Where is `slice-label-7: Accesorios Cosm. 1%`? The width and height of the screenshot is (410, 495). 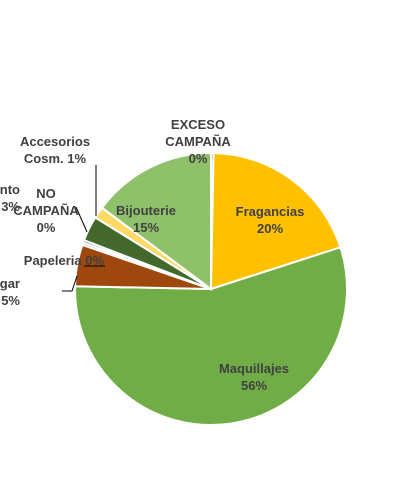 slice-label-7: Accesorios Cosm. 1% is located at coordinates (55, 150).